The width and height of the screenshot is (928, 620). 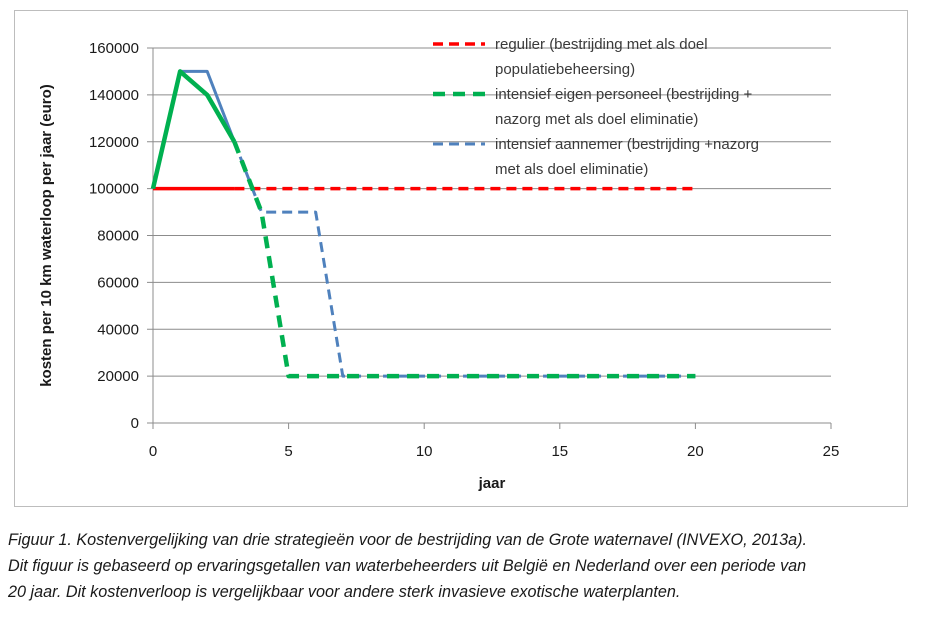 I want to click on y-tick-label: 0, so click(x=135, y=423).